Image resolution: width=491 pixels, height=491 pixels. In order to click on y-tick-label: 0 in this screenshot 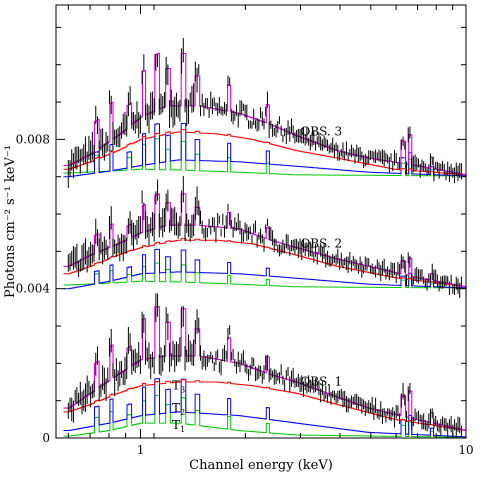, I will do `click(46, 438)`.